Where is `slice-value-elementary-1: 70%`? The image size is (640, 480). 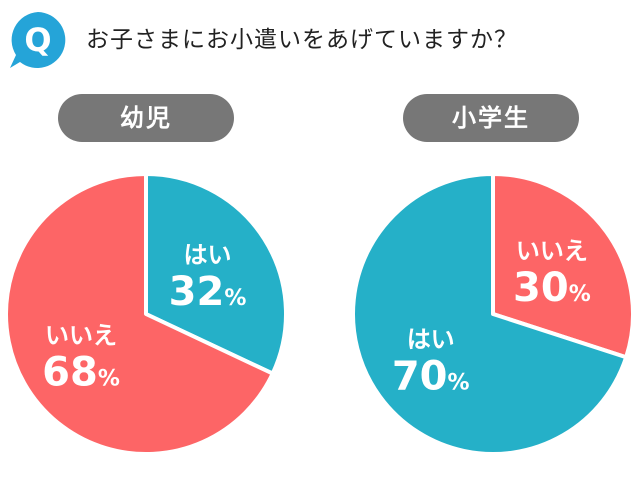
slice-value-elementary-1: 70% is located at coordinates (431, 376).